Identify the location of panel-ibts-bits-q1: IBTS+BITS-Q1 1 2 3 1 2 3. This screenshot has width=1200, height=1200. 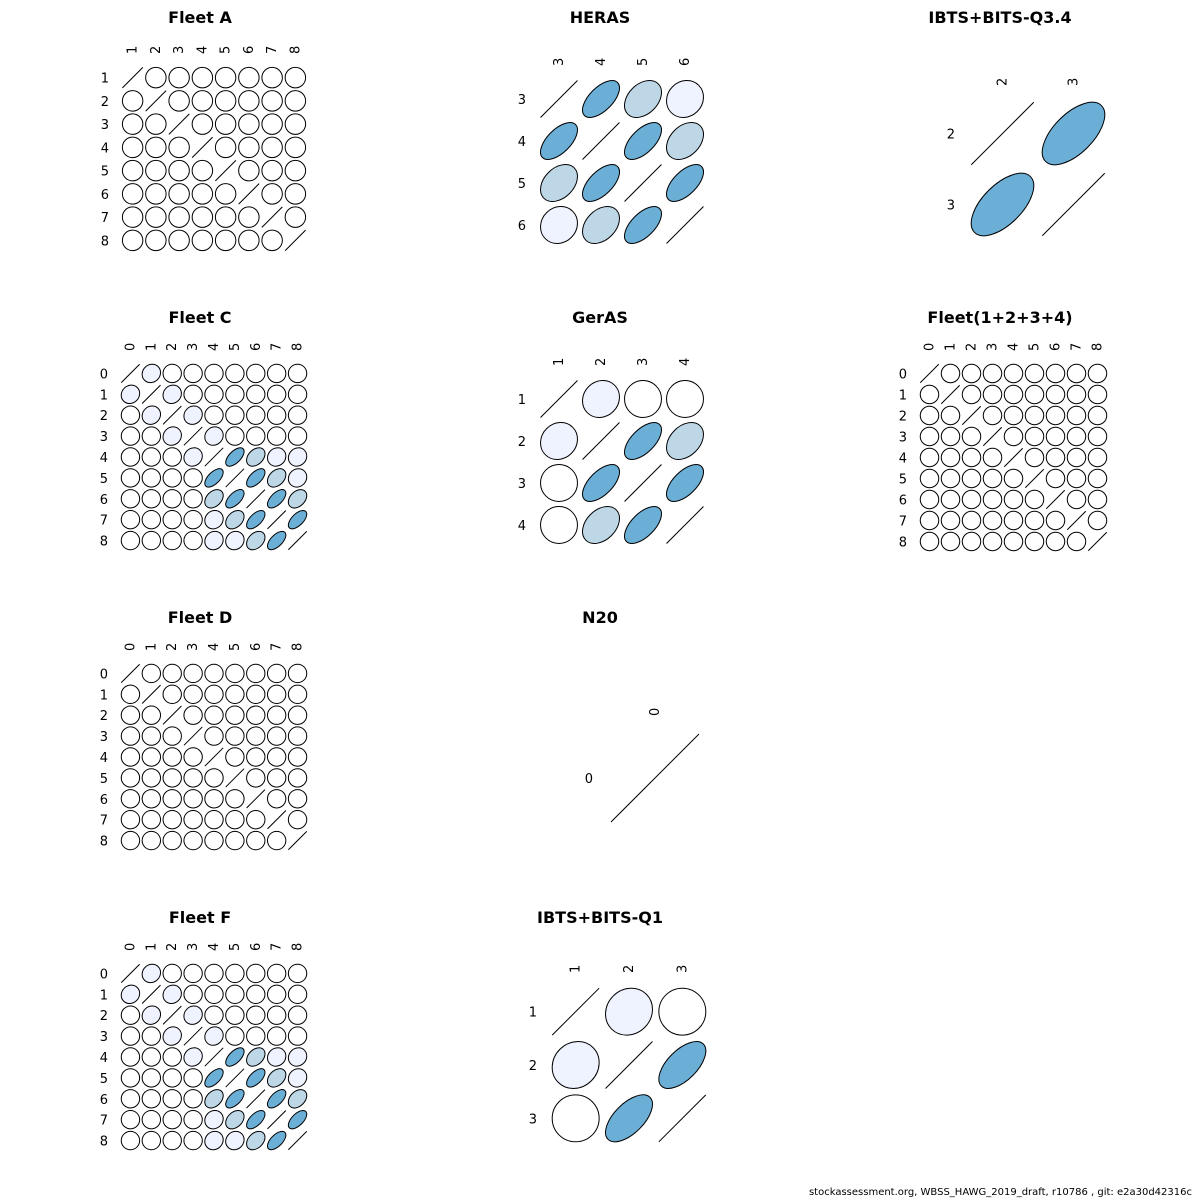
(618, 1025).